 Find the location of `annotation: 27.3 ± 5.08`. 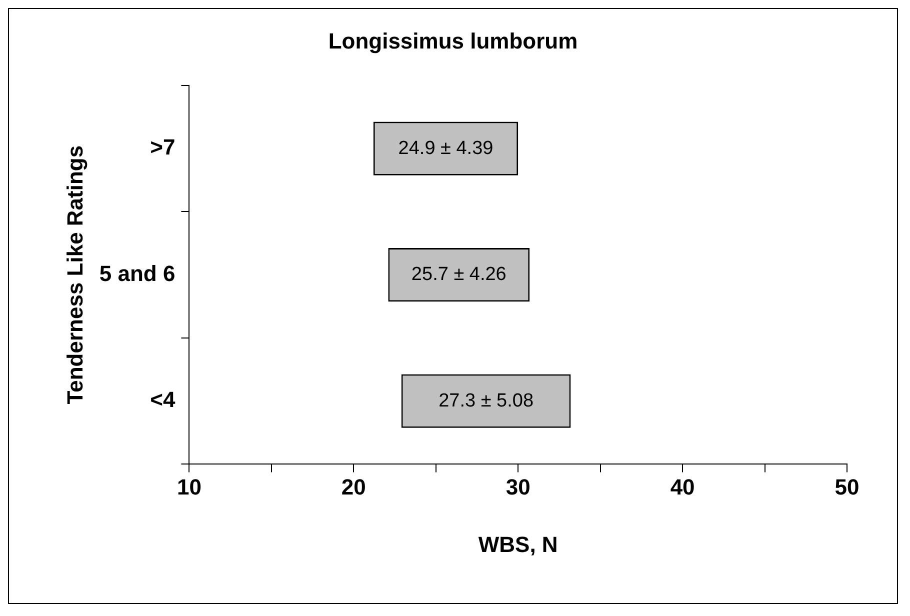

annotation: 27.3 ± 5.08 is located at coordinates (486, 401).